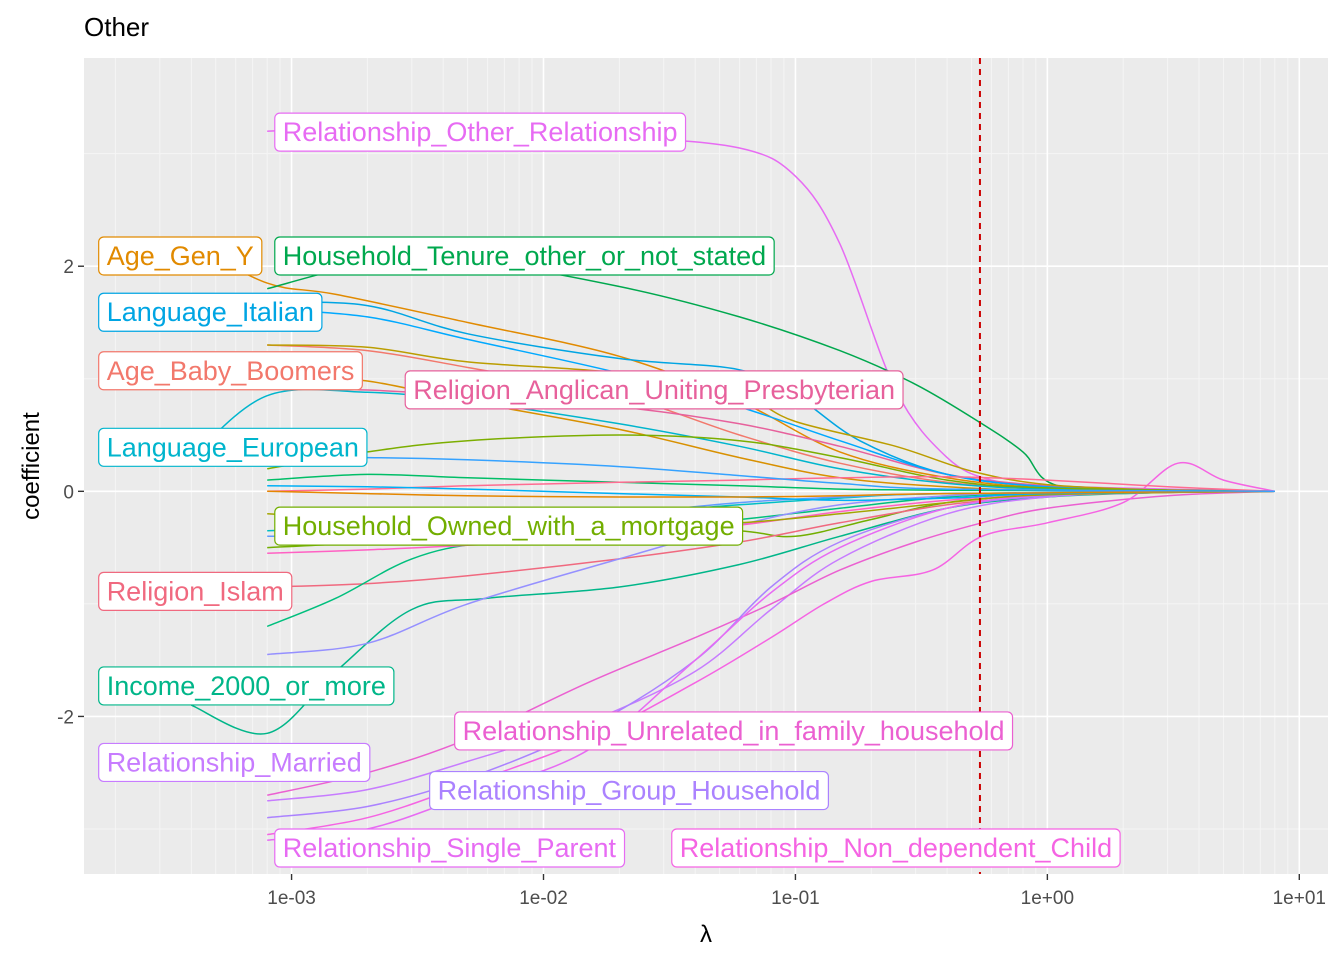  What do you see at coordinates (68, 267) in the screenshot?
I see `y-tick-label: 2` at bounding box center [68, 267].